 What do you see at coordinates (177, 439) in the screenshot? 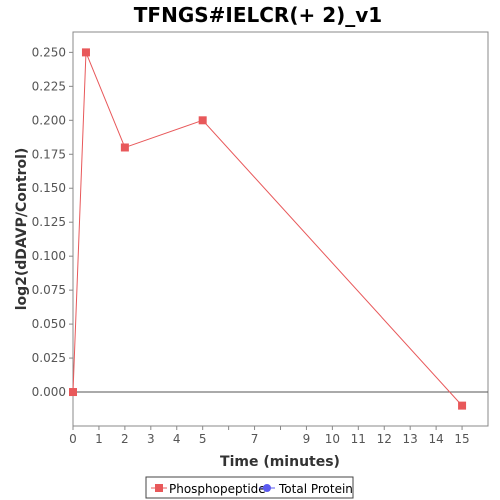
I see `x-tick-label: 4` at bounding box center [177, 439].